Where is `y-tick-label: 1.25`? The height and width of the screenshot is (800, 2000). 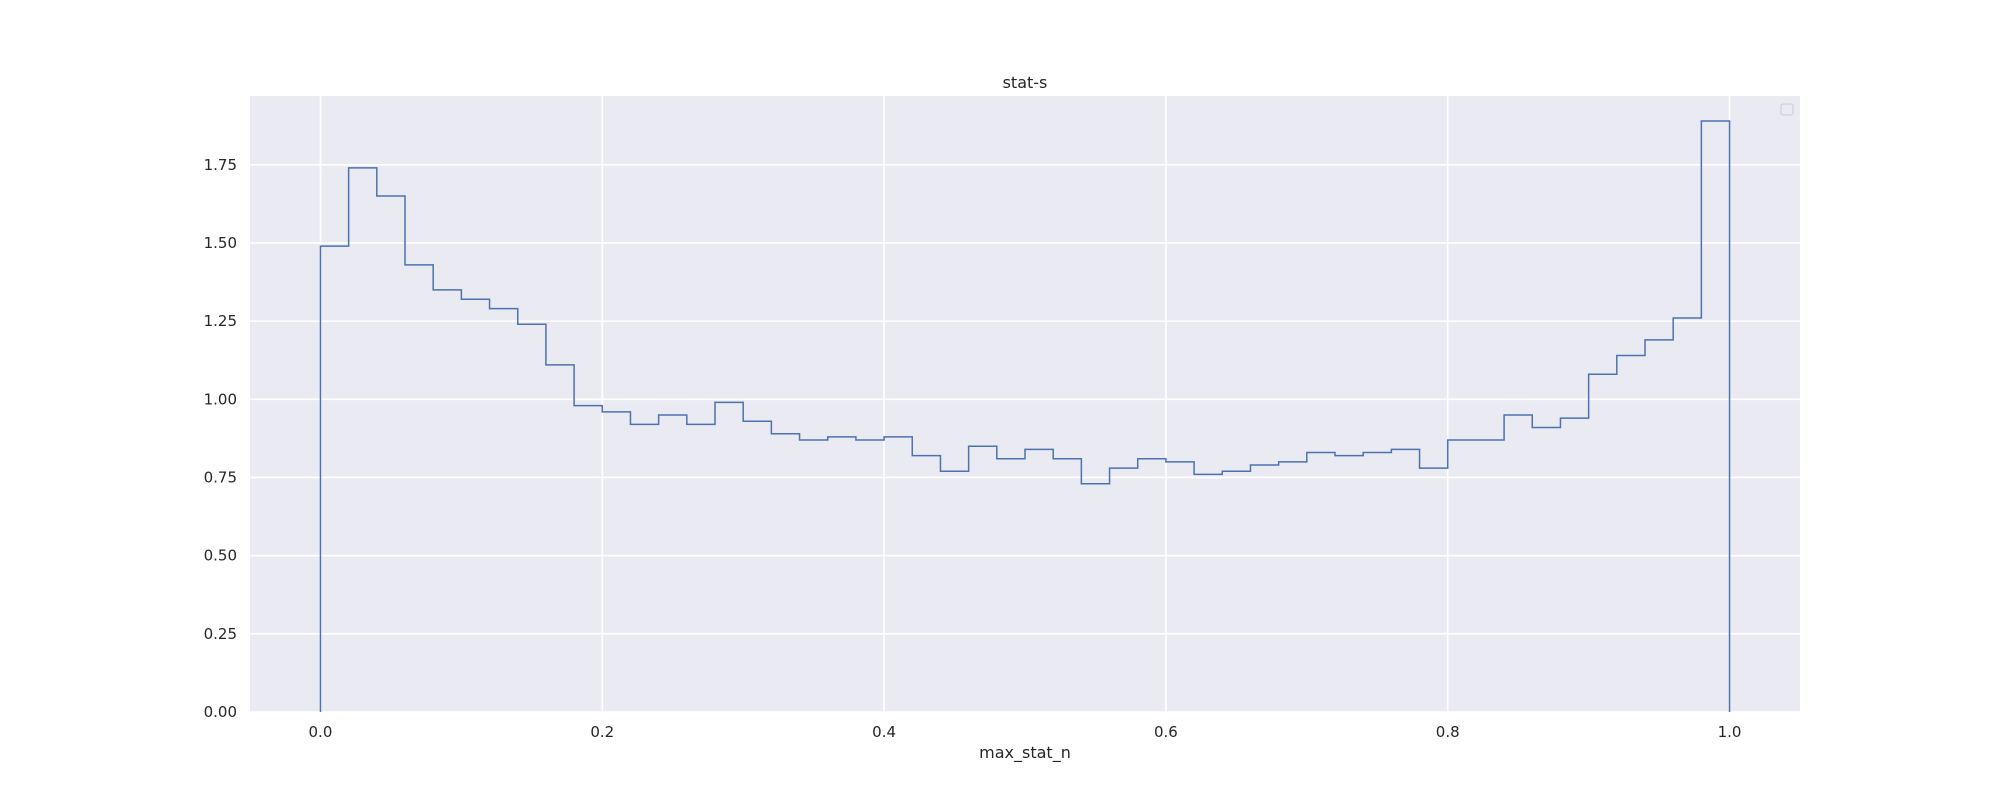 y-tick-label: 1.25 is located at coordinates (220, 321).